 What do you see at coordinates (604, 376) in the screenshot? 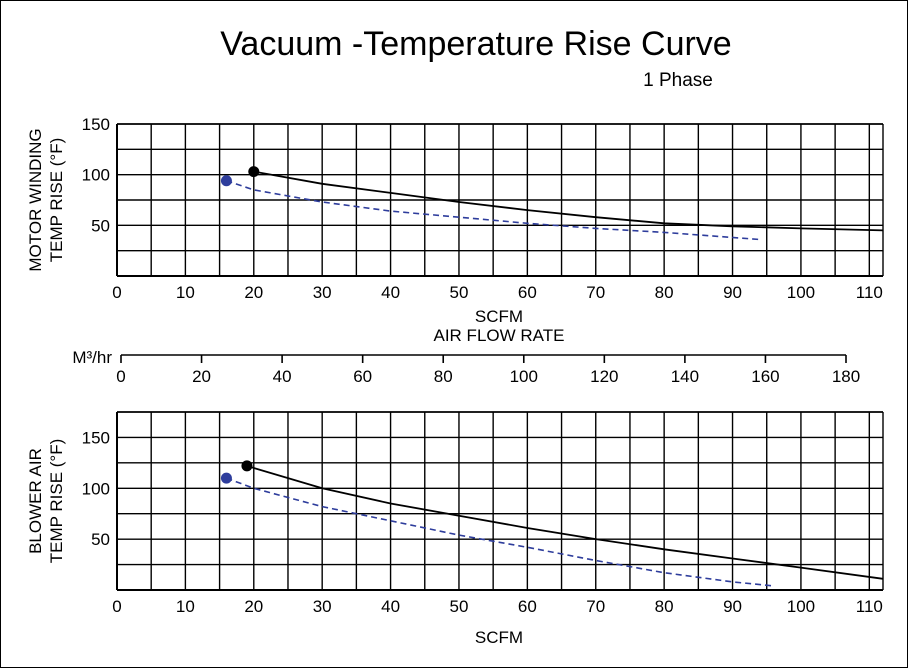
I see `secondary-axis-tick-label: 120` at bounding box center [604, 376].